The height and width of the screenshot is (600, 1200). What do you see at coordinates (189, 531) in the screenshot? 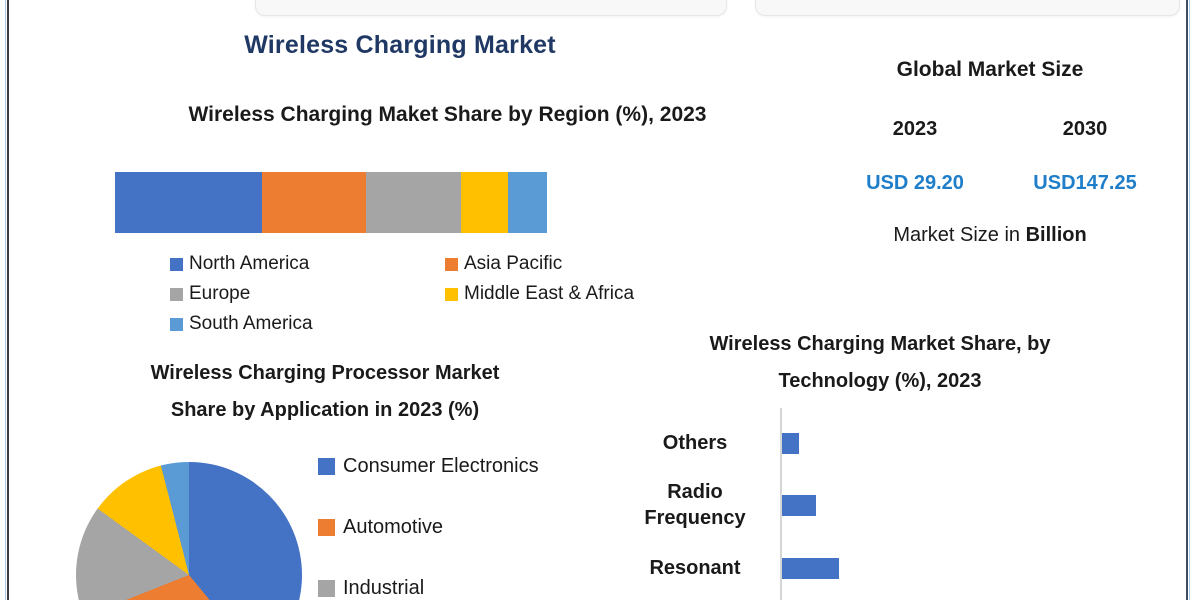
I see `application-pie-chart` at bounding box center [189, 531].